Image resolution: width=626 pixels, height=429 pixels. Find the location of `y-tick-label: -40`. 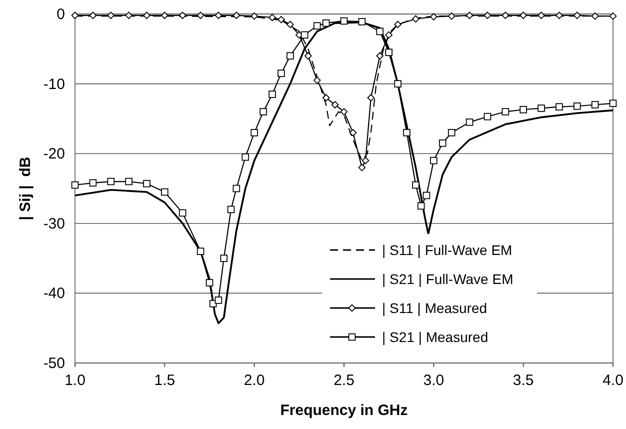

y-tick-label: -40 is located at coordinates (54, 293).